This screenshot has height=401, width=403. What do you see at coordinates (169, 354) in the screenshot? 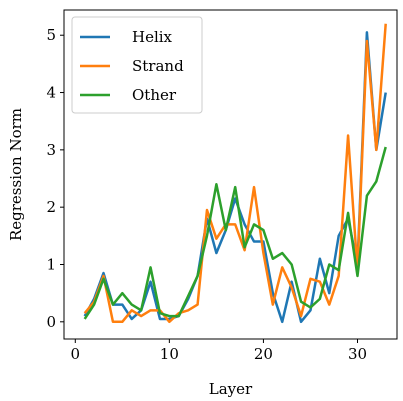
I see `x-tick-label: 10` at bounding box center [169, 354].